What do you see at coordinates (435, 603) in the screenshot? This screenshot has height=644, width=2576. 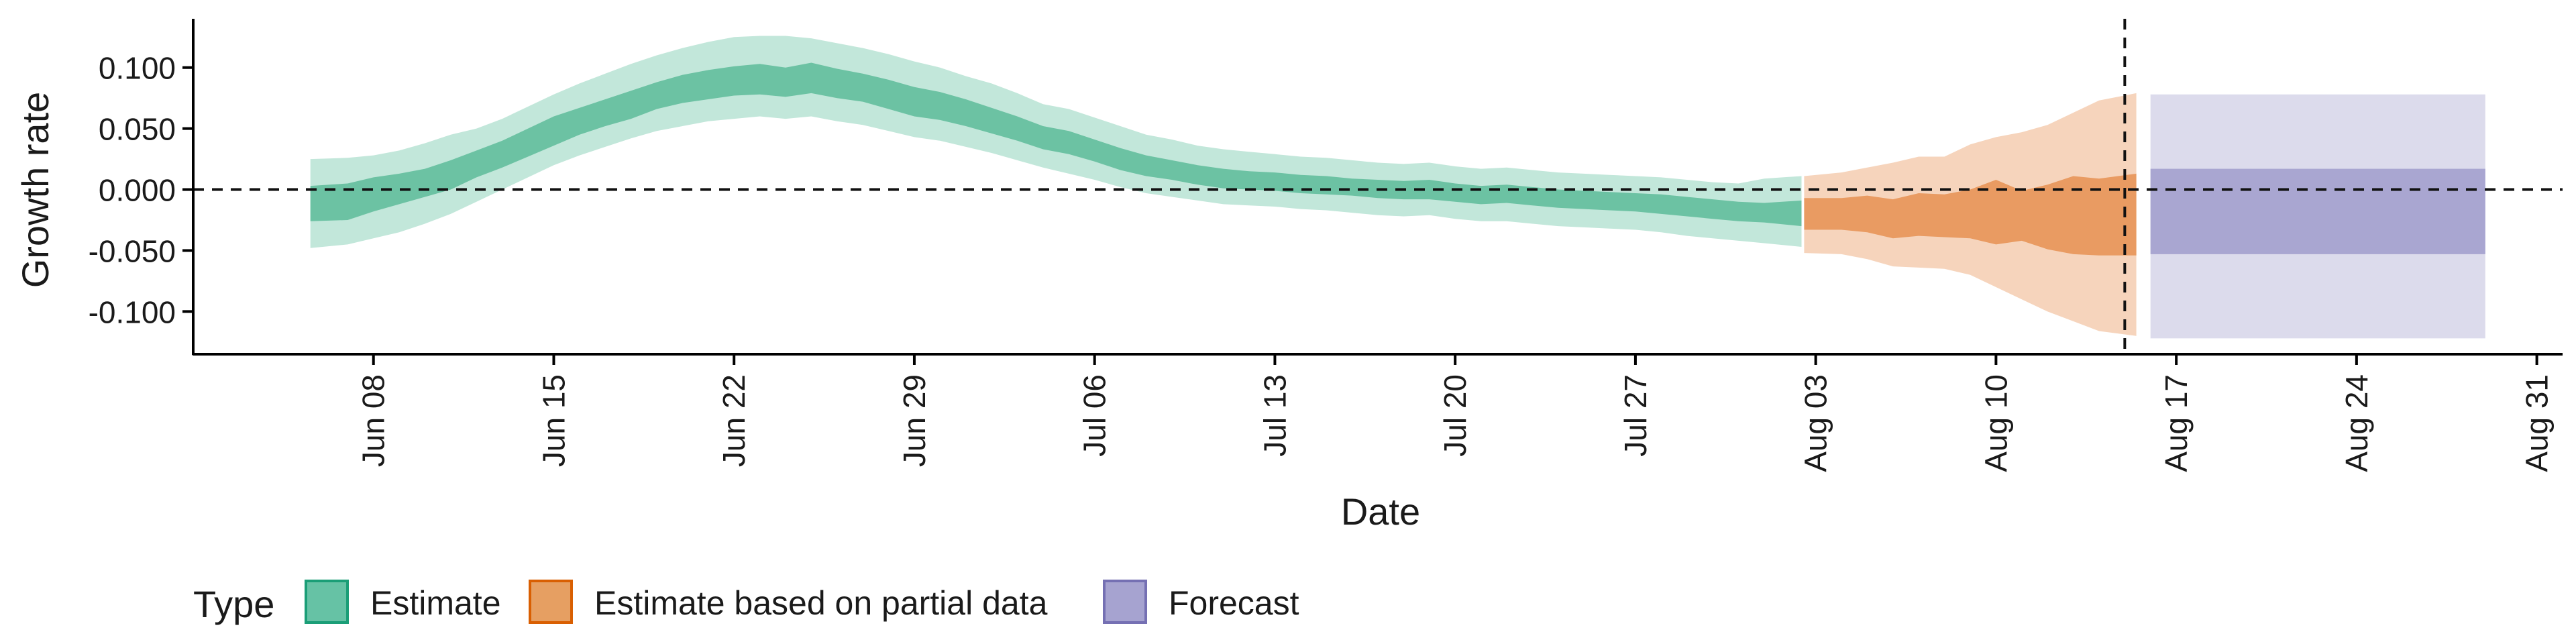 I see `legend-label: Estimate` at bounding box center [435, 603].